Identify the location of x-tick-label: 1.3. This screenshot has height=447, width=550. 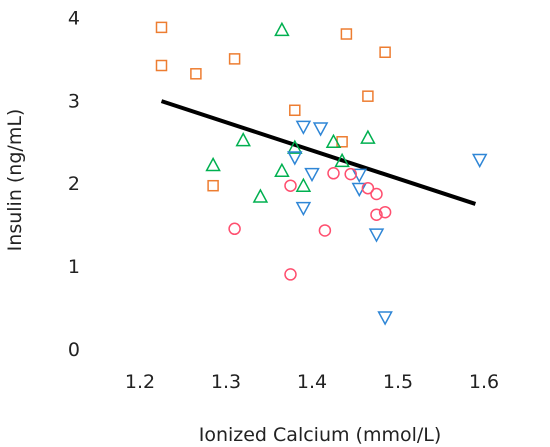
(226, 382).